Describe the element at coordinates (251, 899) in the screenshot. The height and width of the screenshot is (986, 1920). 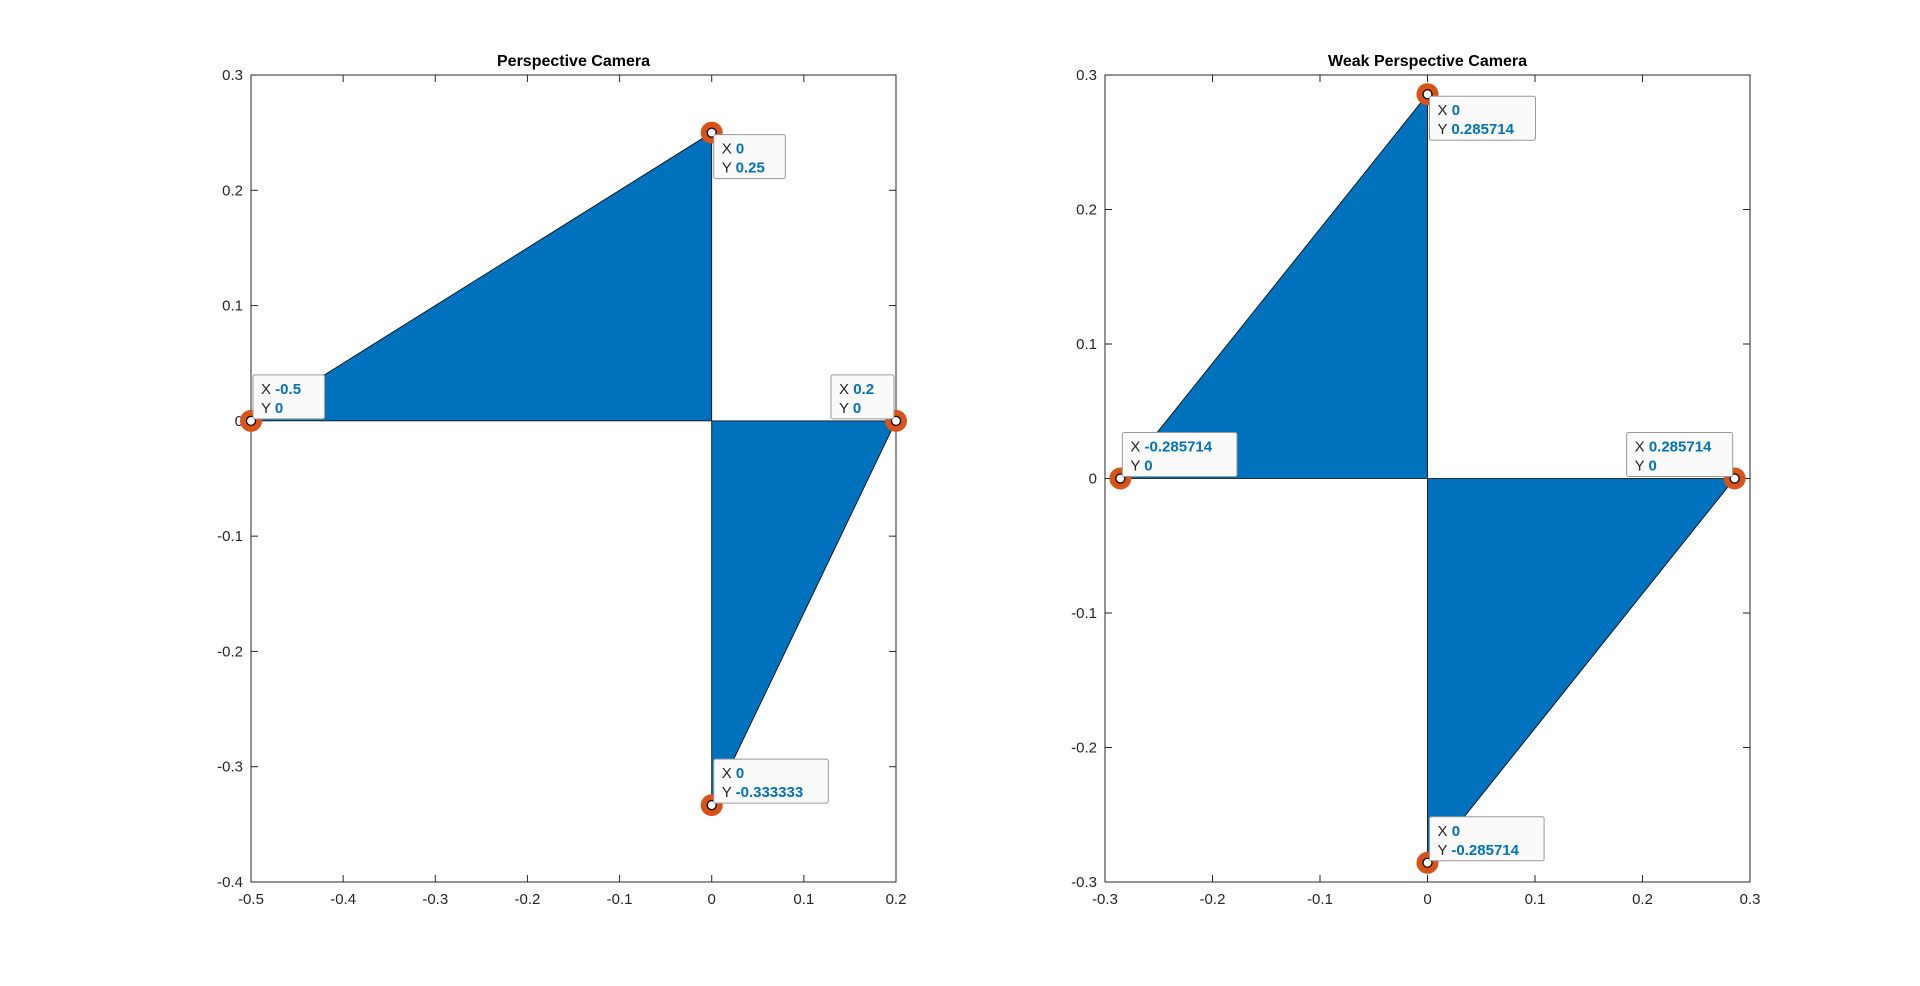
I see `x-tick-label: -0.5` at that location.